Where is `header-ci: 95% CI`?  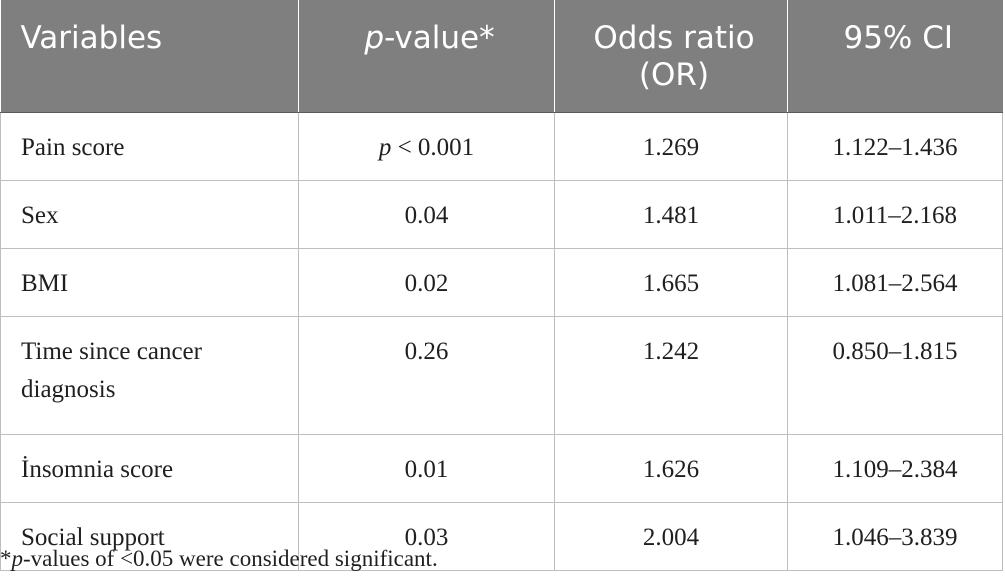
header-ci: 95% CI is located at coordinates (895, 56).